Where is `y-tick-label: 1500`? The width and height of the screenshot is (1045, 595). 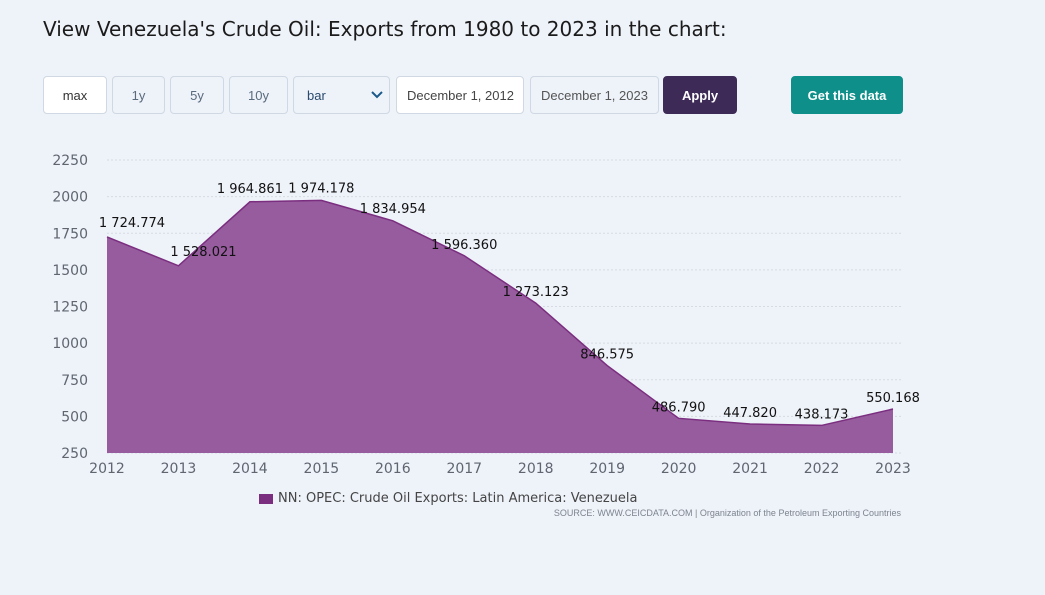 y-tick-label: 1500 is located at coordinates (70, 271).